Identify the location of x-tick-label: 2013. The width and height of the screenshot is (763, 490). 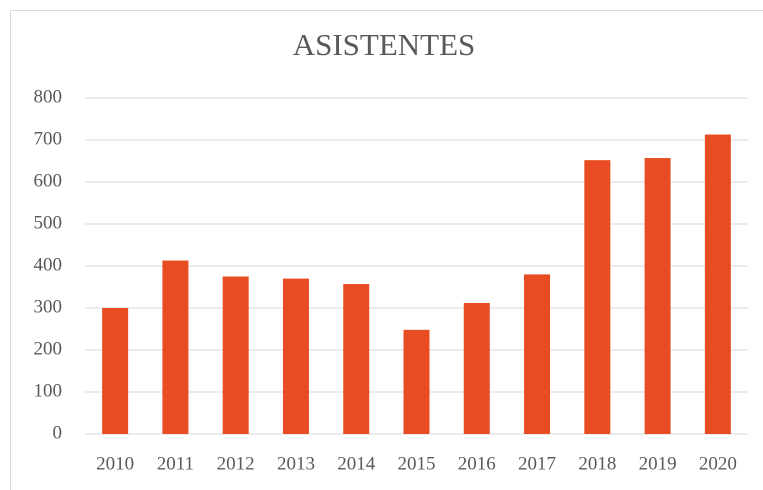
(296, 463).